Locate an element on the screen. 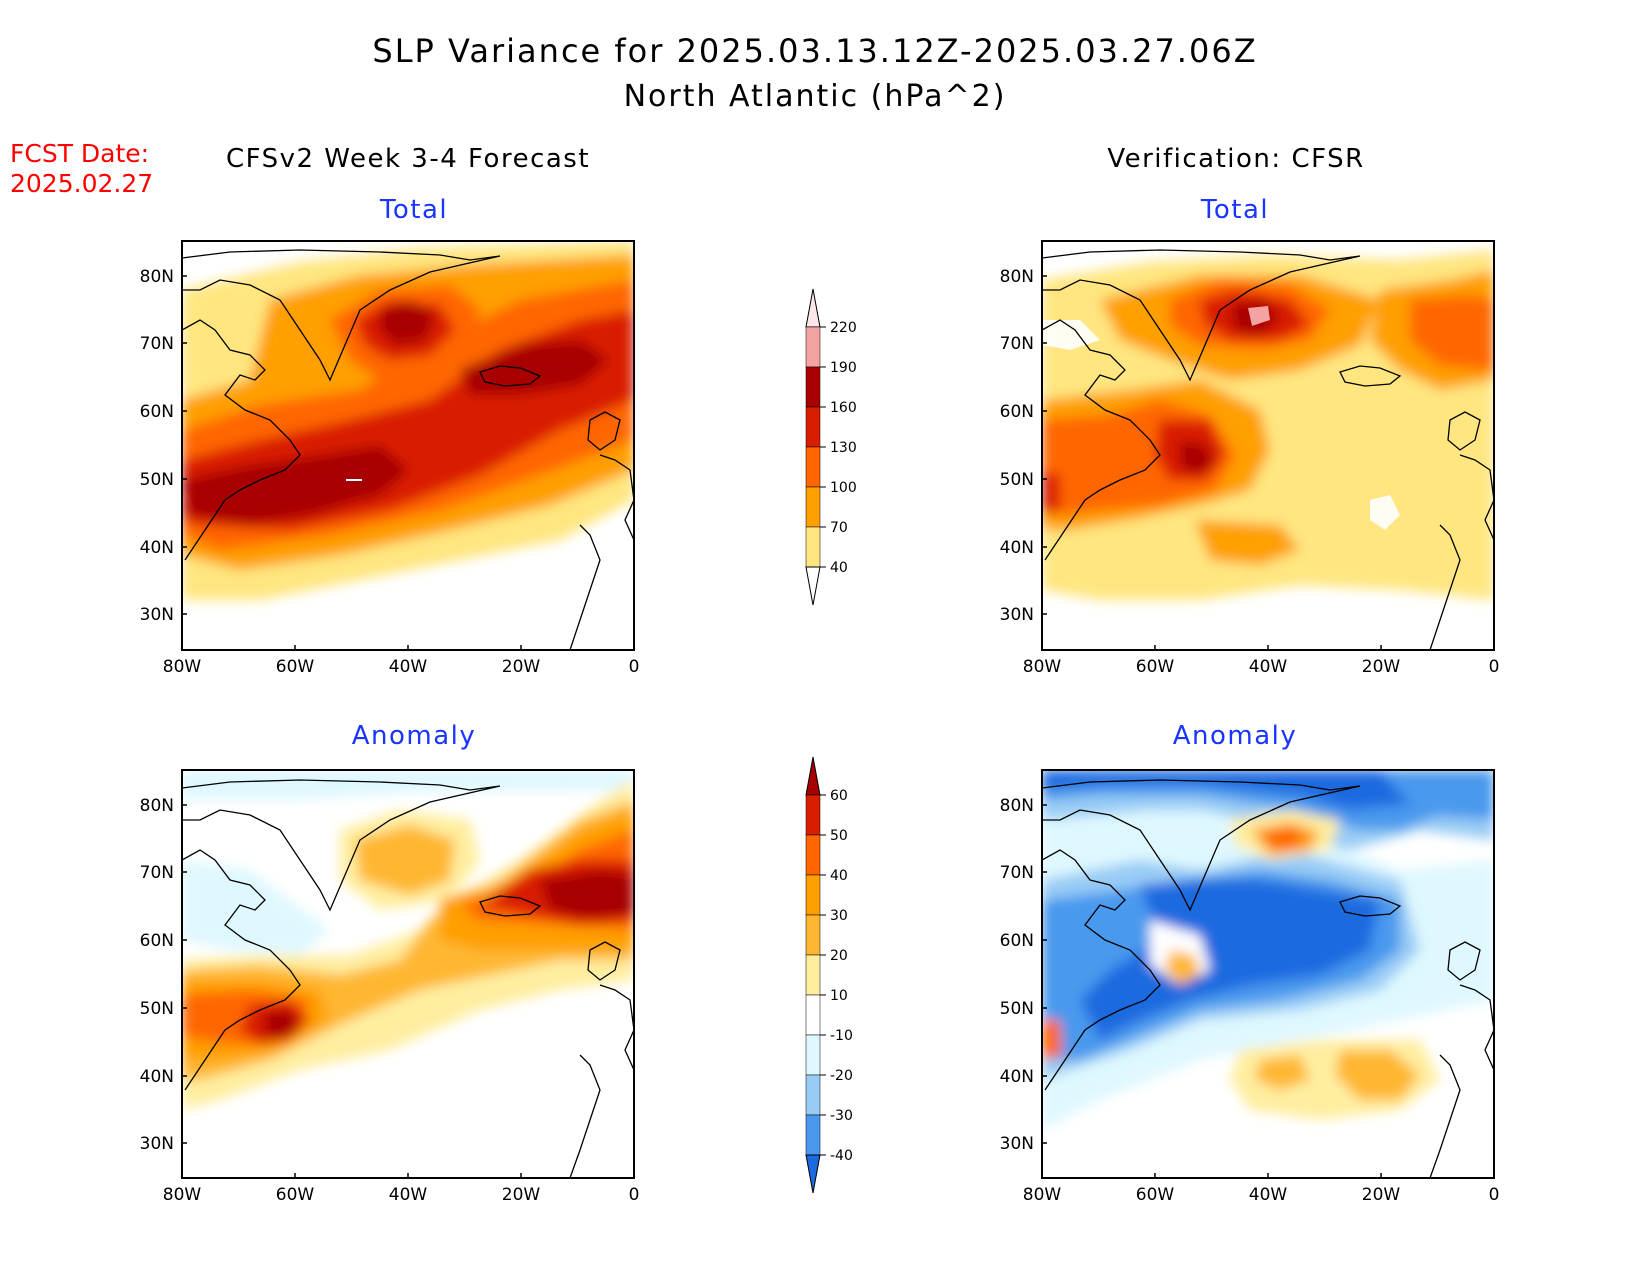  map-panel-verification-total is located at coordinates (1268, 445).